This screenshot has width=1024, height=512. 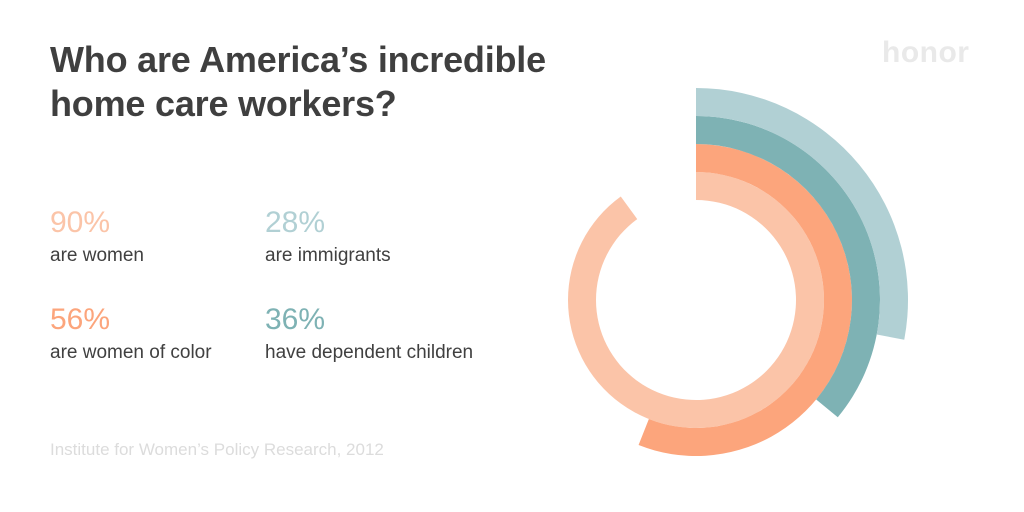 I want to click on stat-immigrants: 28% are immigrants, so click(x=328, y=237).